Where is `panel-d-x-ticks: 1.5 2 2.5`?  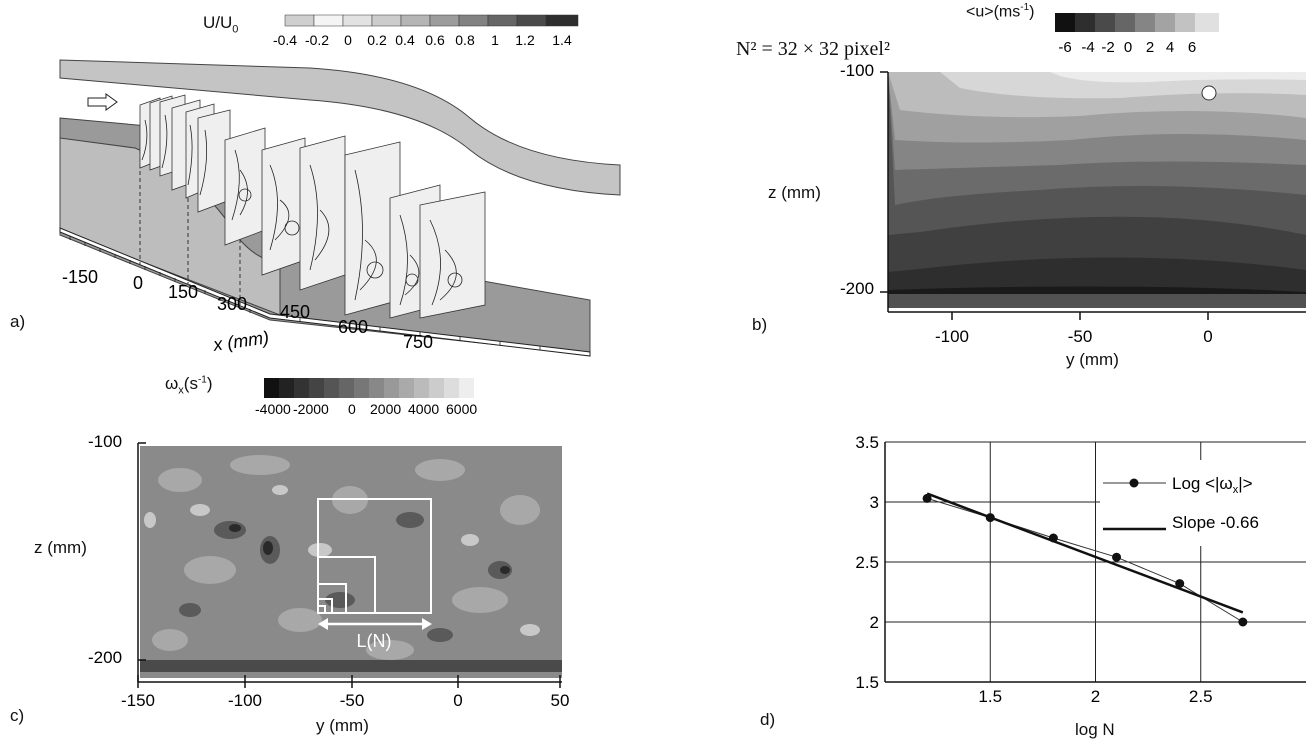 panel-d-x-ticks: 1.5 2 2.5 is located at coordinates (1095, 696).